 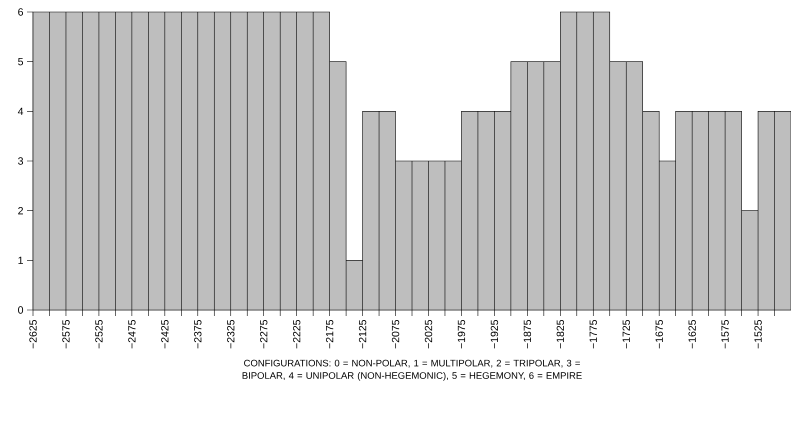 I want to click on y-tick-label: 2, so click(x=20, y=210).